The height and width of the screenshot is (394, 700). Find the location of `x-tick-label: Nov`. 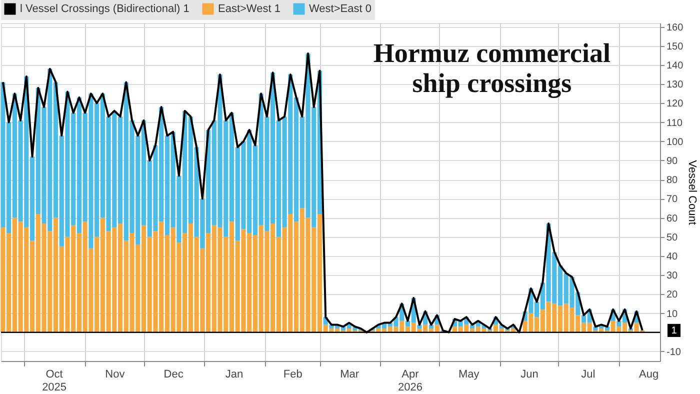

x-tick-label: Nov is located at coordinates (115, 374).